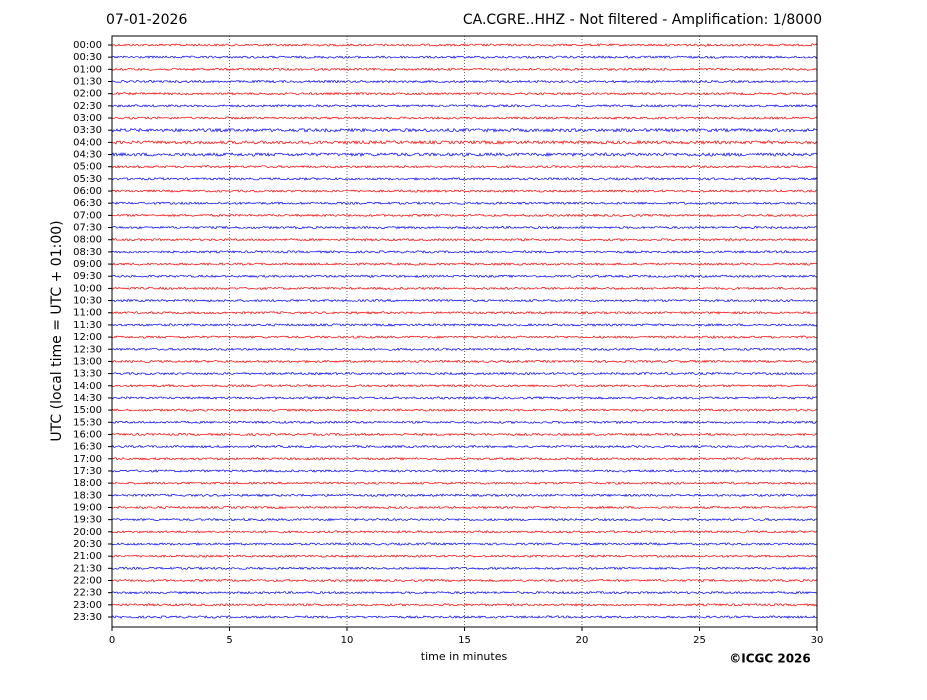 The width and height of the screenshot is (927, 700). I want to click on x-tick-label: 10, so click(347, 640).